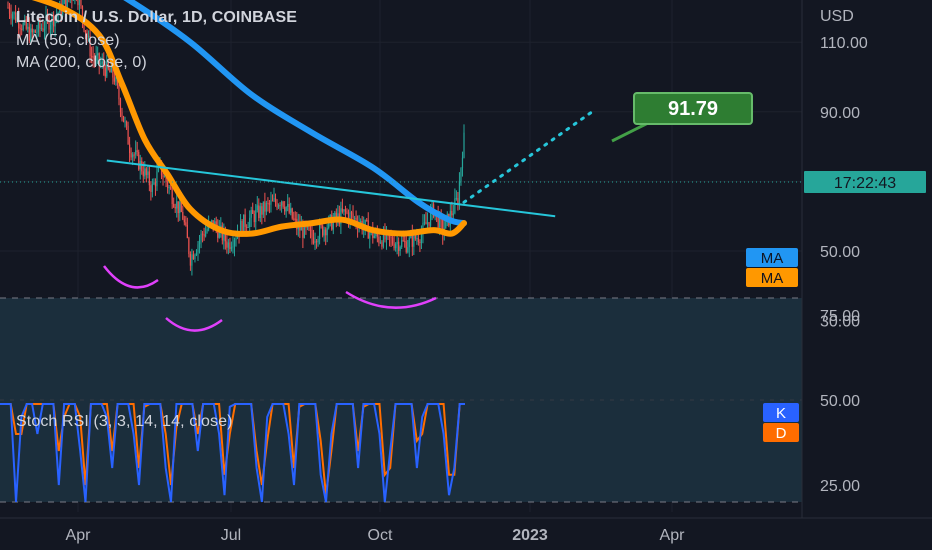 The width and height of the screenshot is (932, 550). Describe the element at coordinates (194, 324) in the screenshot. I see `head-arc` at that location.